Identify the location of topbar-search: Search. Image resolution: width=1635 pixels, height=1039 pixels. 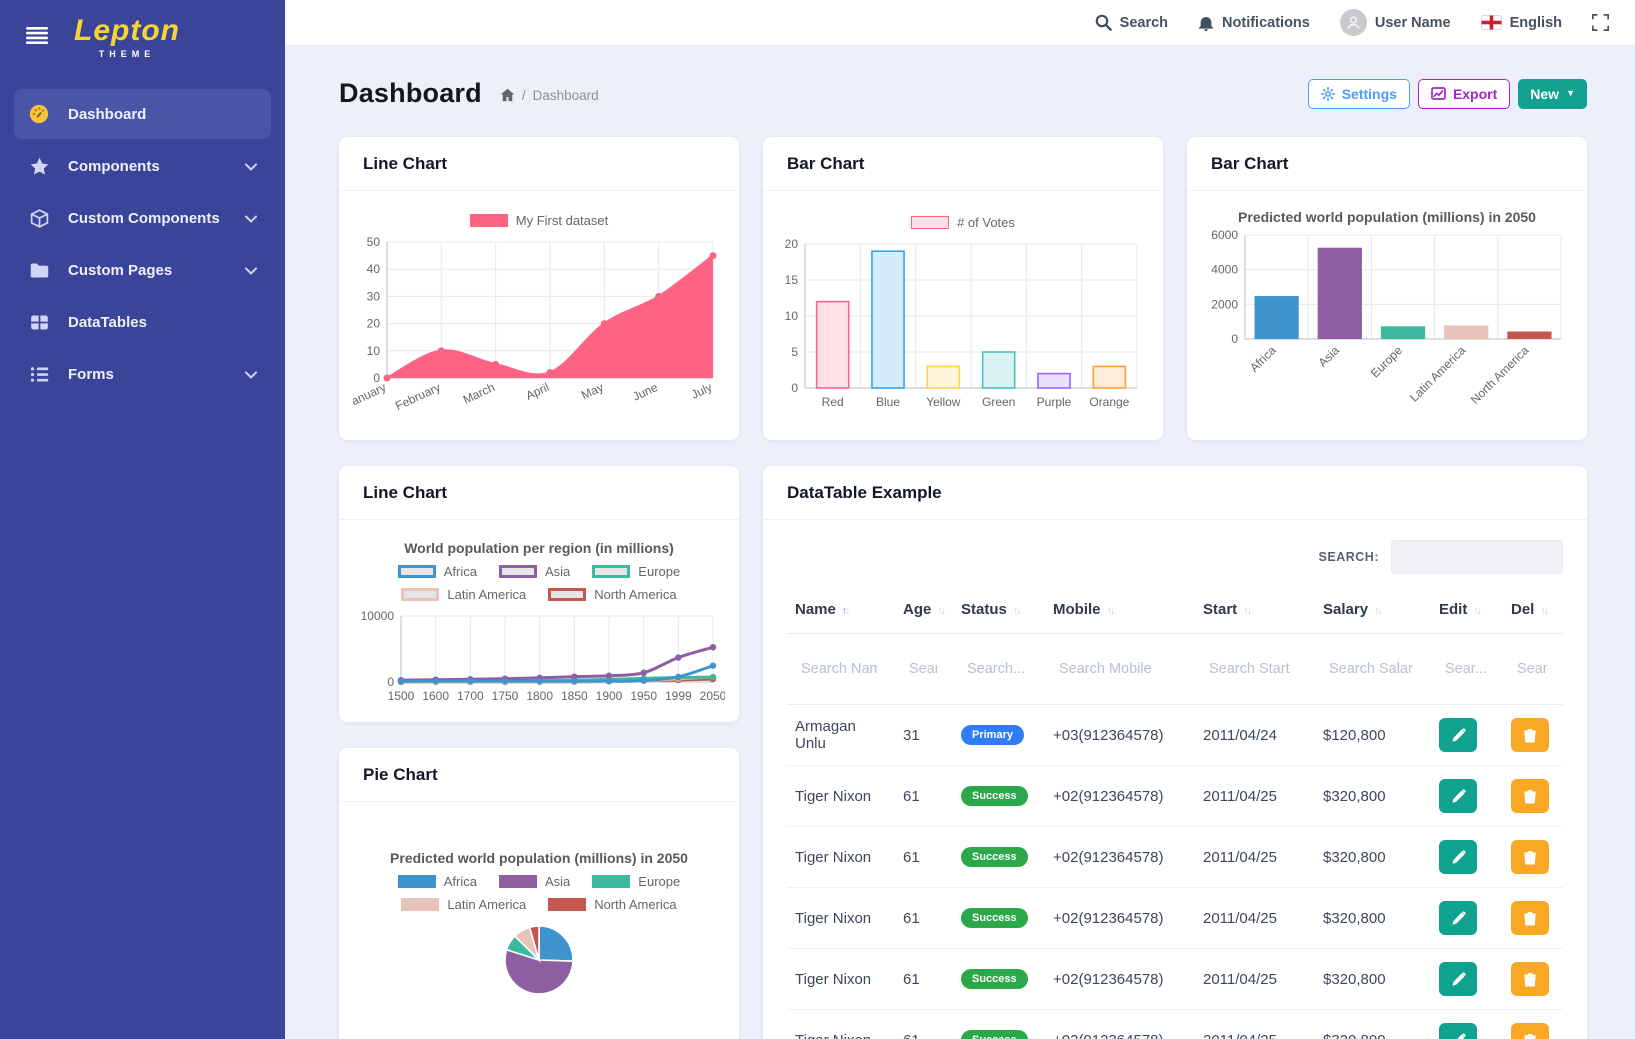
(1131, 22).